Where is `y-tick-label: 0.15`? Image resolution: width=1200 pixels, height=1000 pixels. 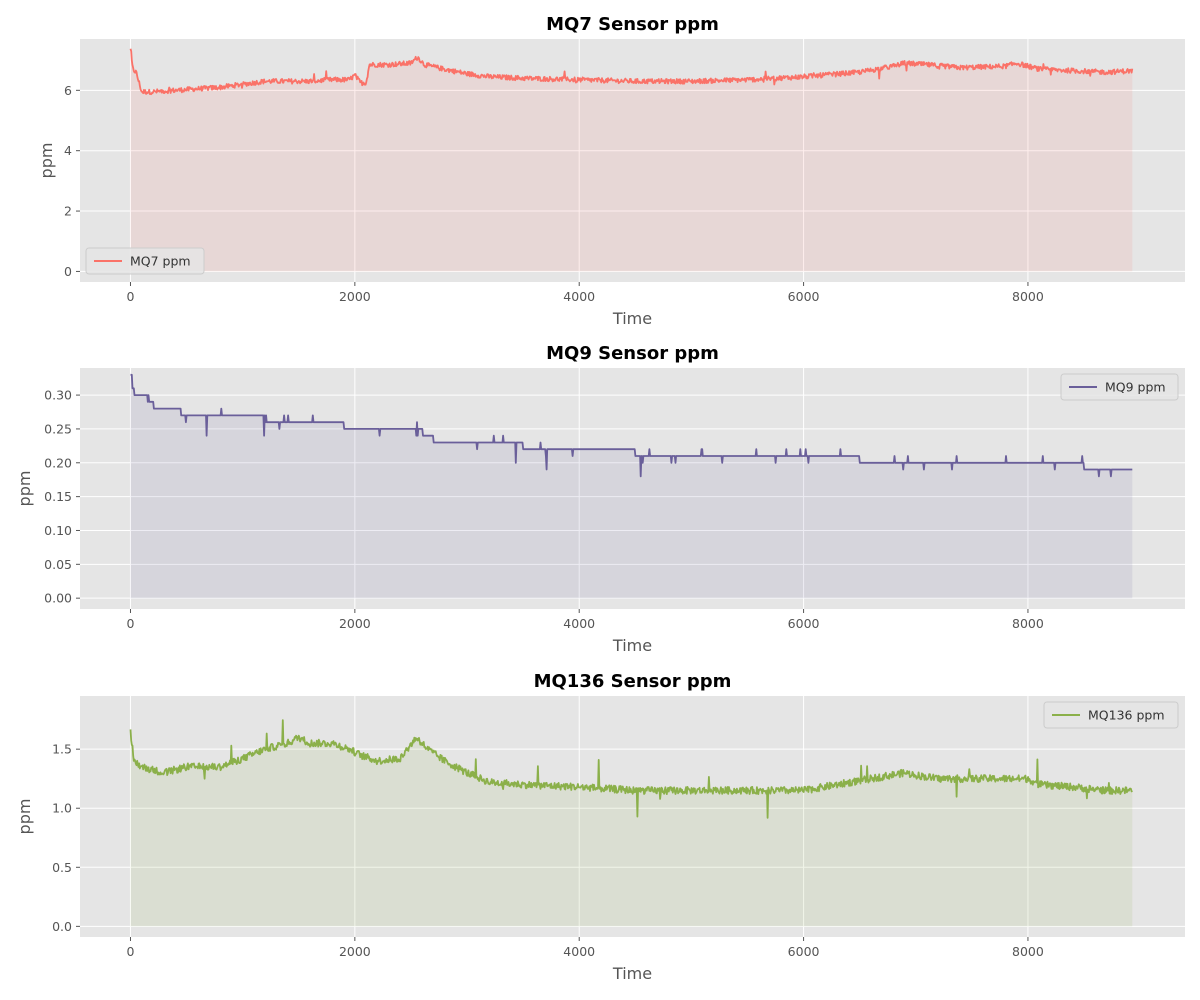 y-tick-label: 0.15 is located at coordinates (58, 496).